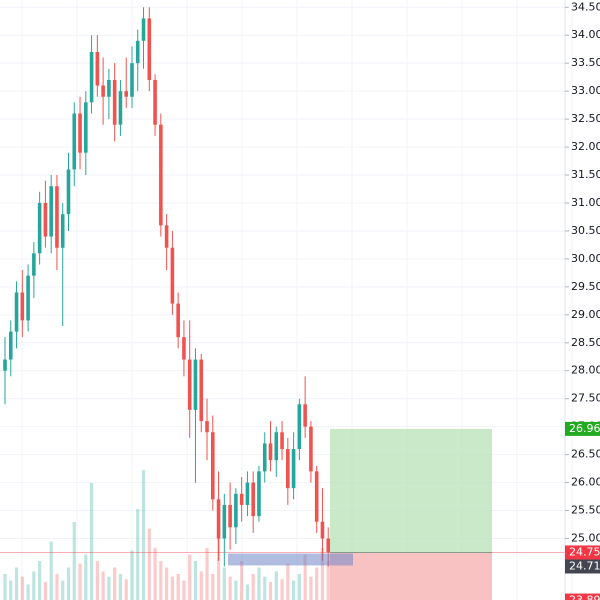 Image resolution: width=600 pixels, height=600 pixels. Describe the element at coordinates (585, 482) in the screenshot. I see `y-tick-label: 26.00` at that location.